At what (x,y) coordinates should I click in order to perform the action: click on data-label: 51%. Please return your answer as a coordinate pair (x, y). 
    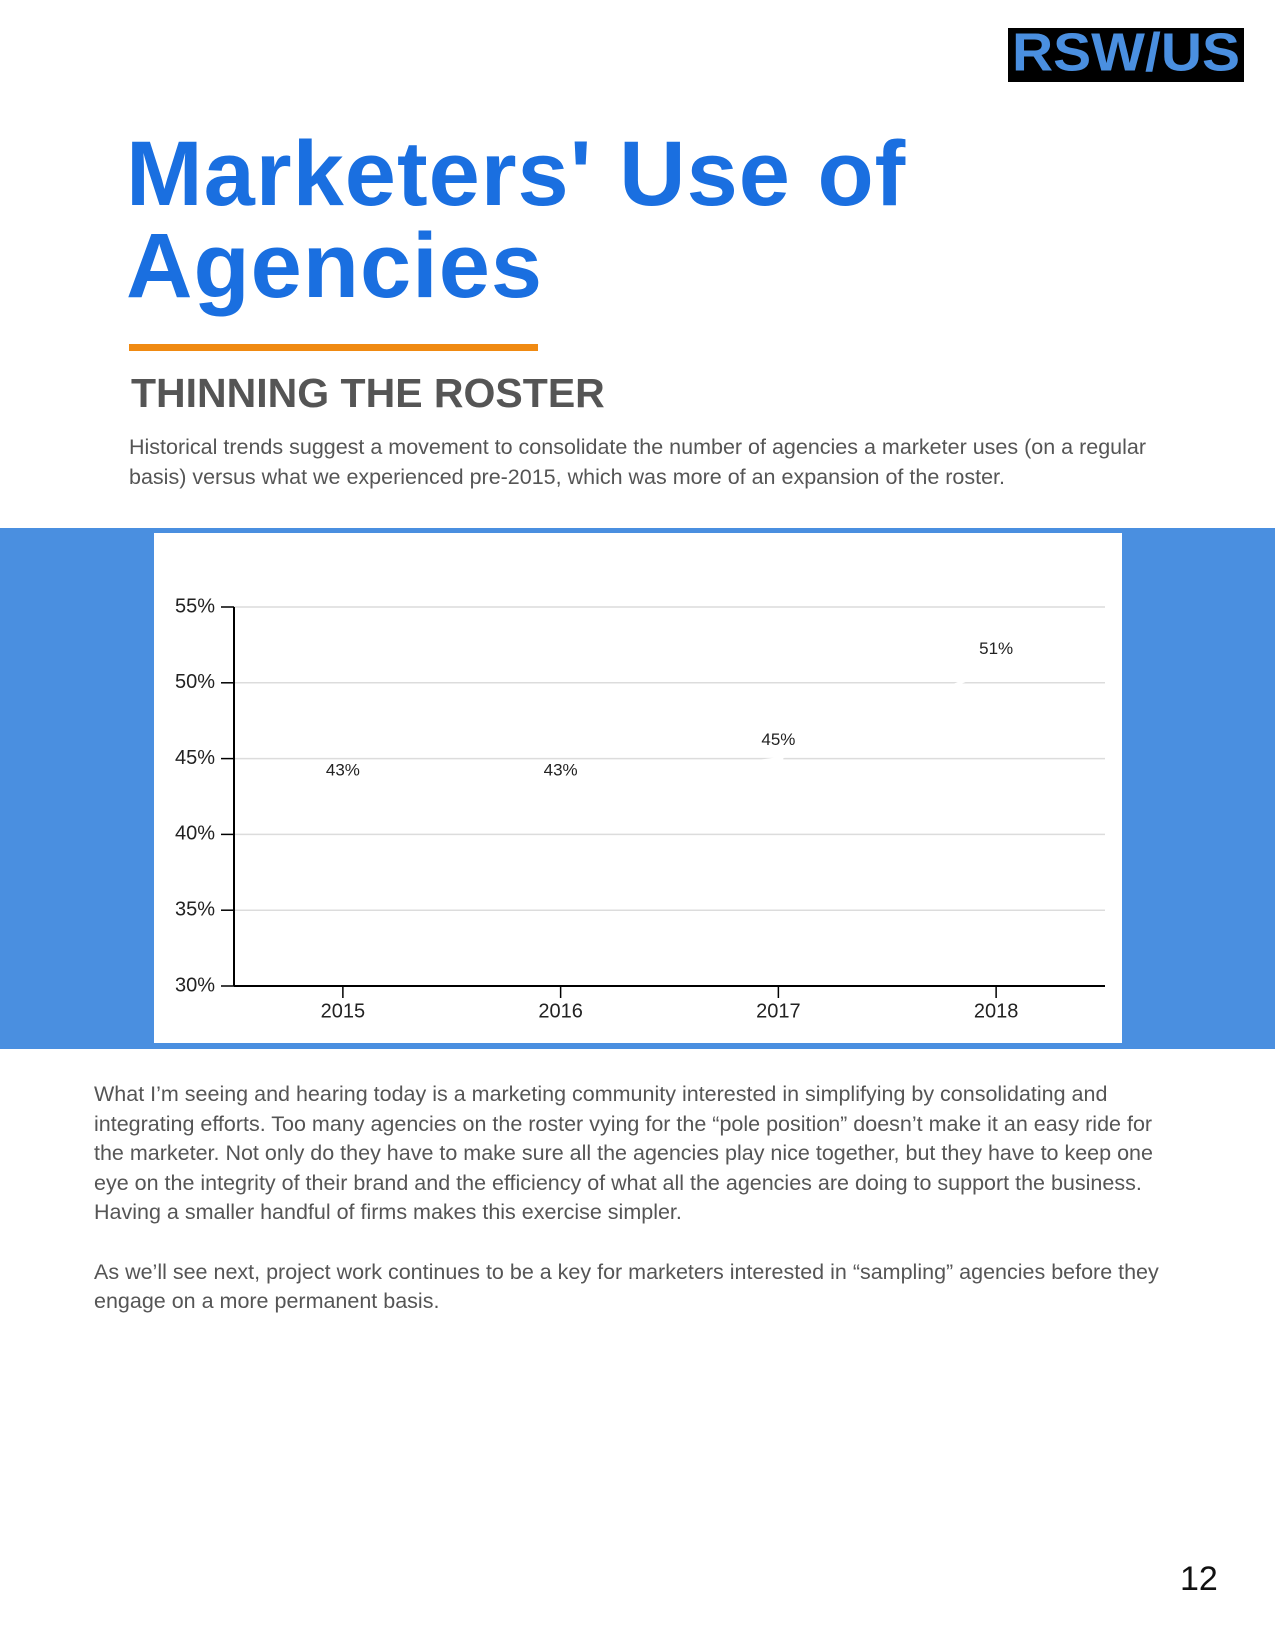
    Looking at the image, I should click on (996, 648).